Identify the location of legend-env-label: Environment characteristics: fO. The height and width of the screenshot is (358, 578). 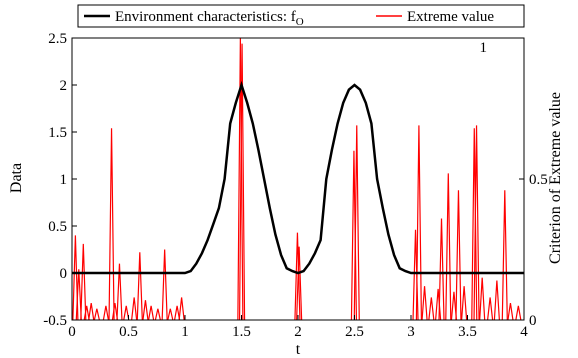
(209, 18).